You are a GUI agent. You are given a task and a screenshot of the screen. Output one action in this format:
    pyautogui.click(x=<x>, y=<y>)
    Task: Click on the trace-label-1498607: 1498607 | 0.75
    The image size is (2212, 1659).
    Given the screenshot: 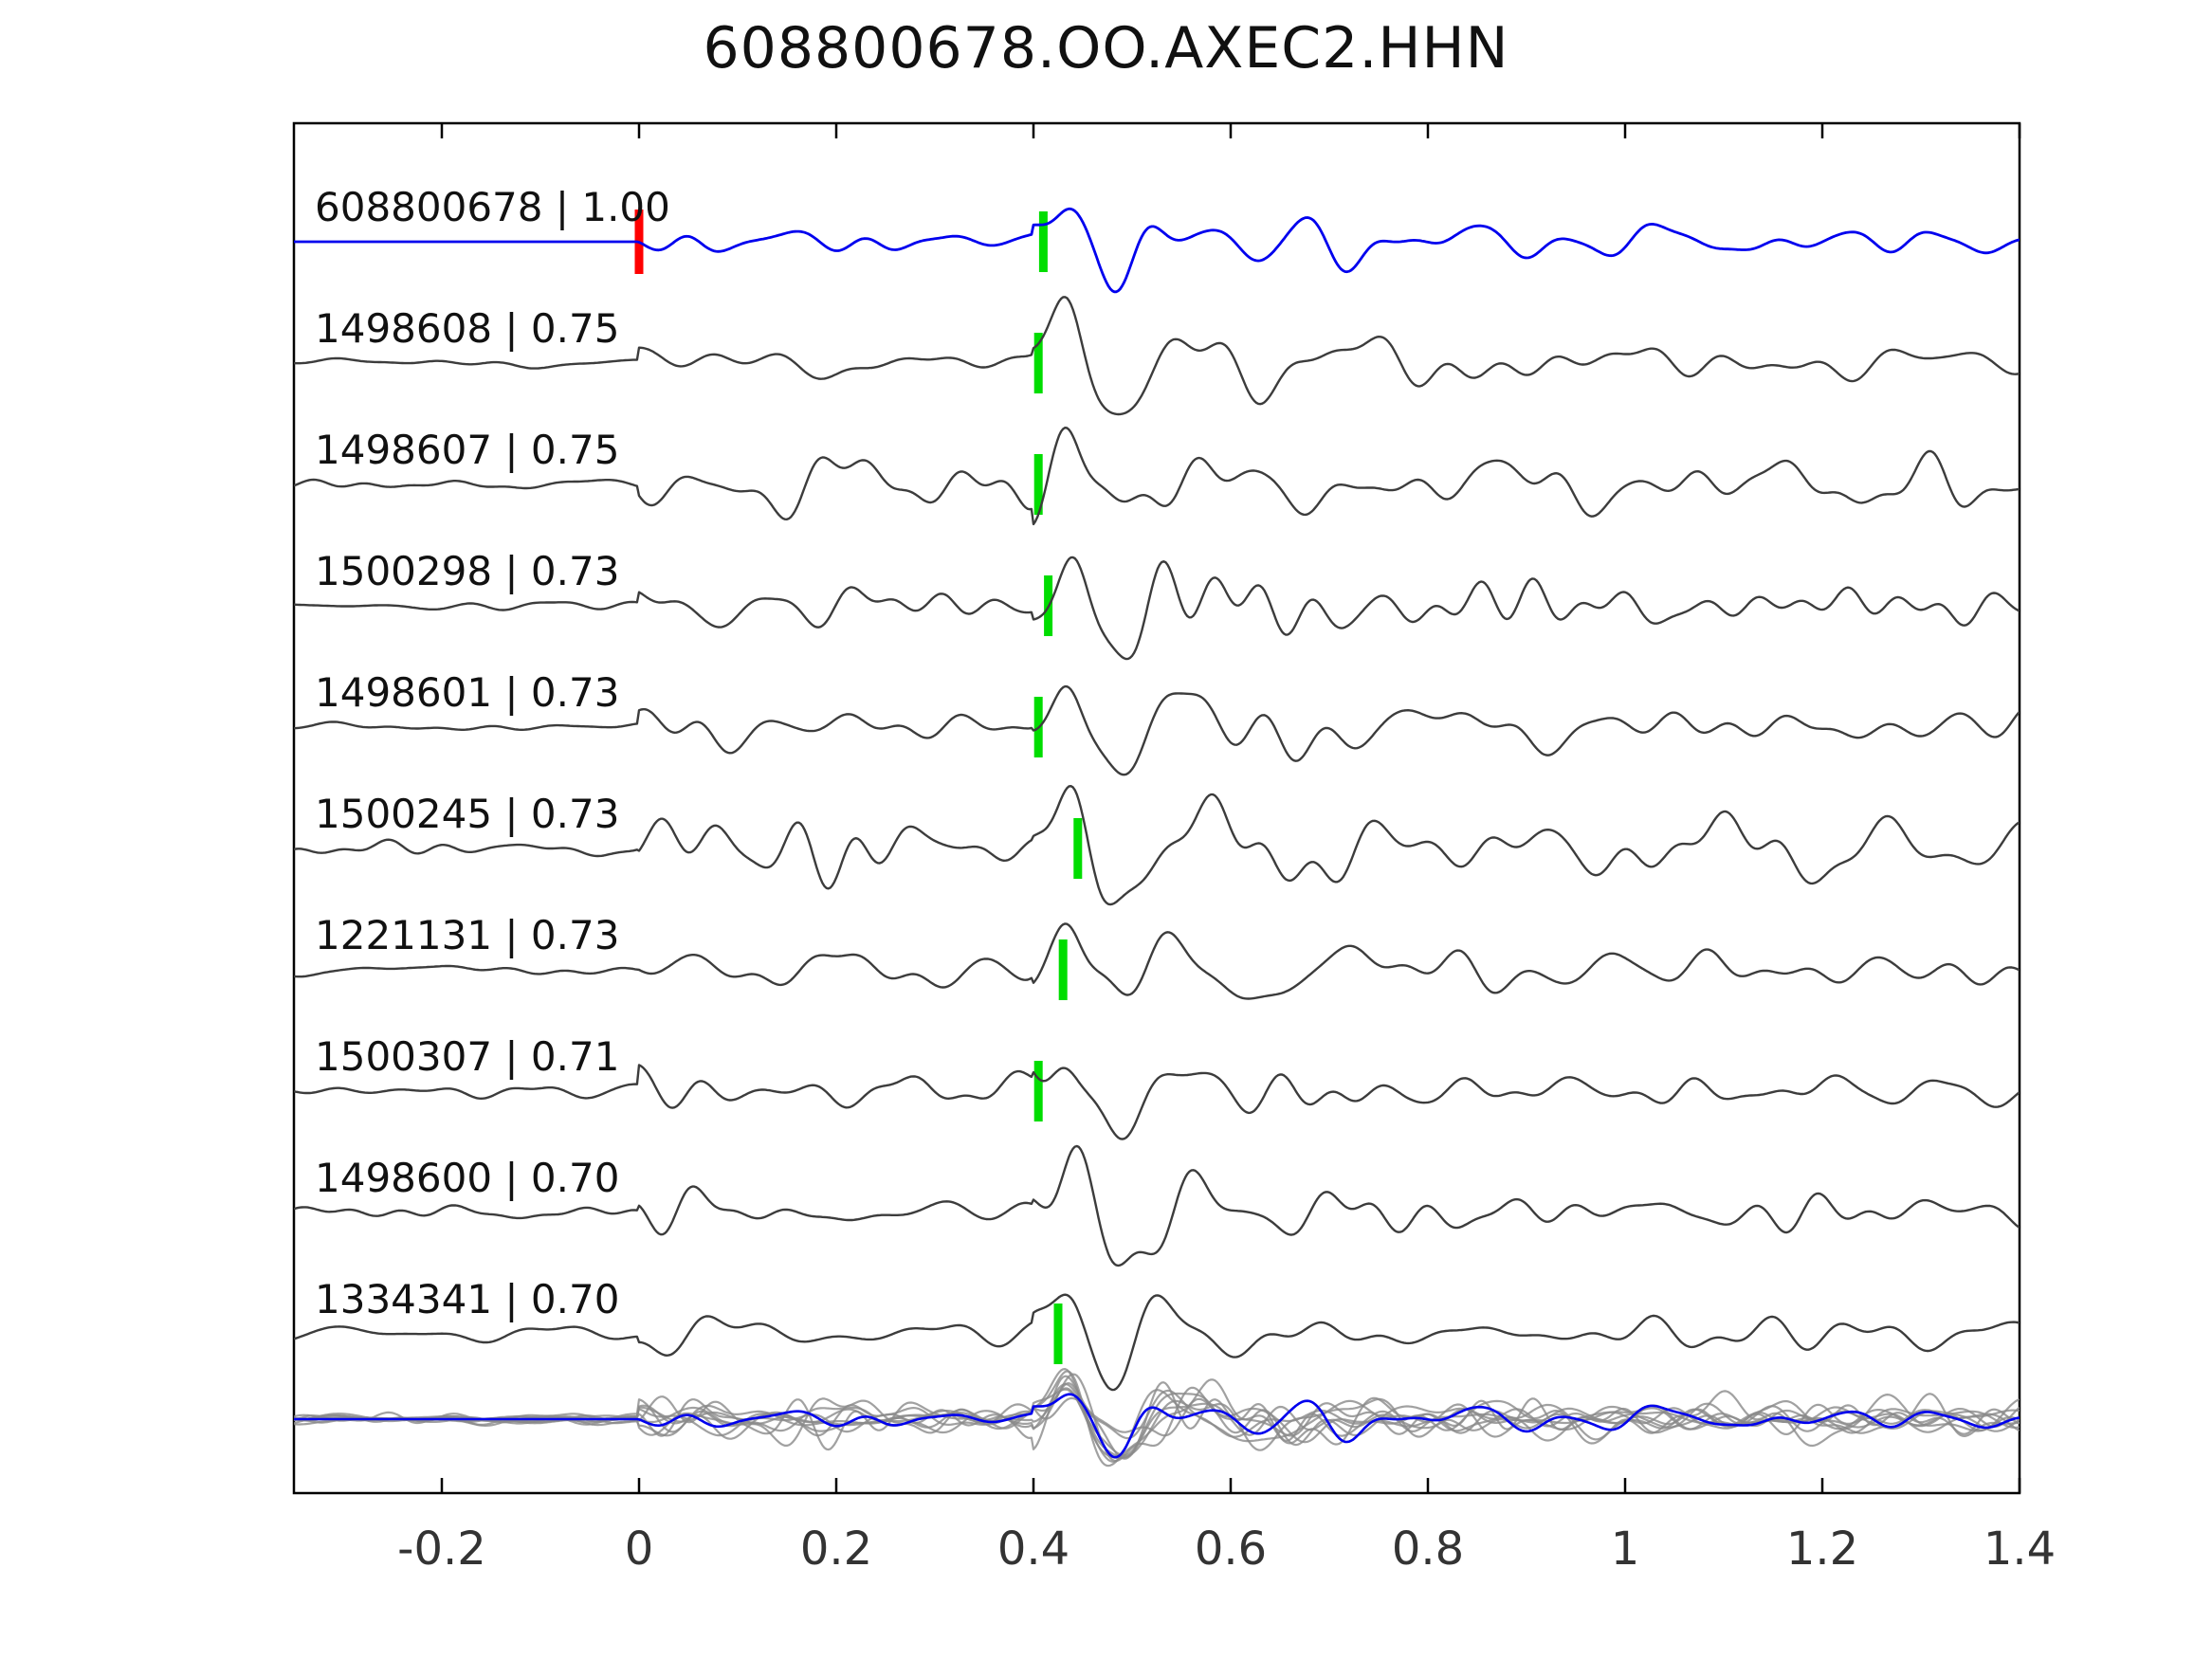 What is the action you would take?
    pyautogui.click(x=467, y=450)
    